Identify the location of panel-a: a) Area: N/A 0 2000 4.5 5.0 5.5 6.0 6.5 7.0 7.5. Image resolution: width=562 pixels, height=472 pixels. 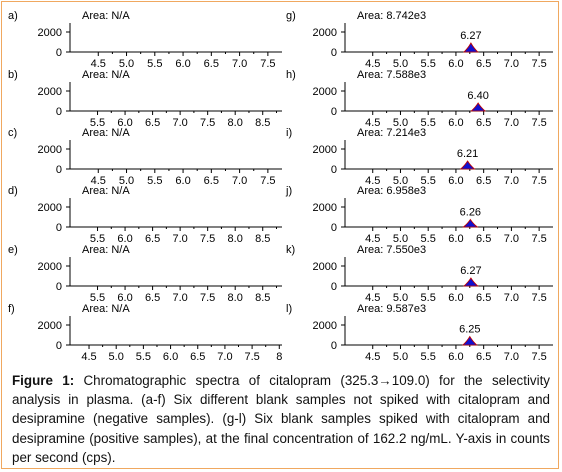
(145, 40).